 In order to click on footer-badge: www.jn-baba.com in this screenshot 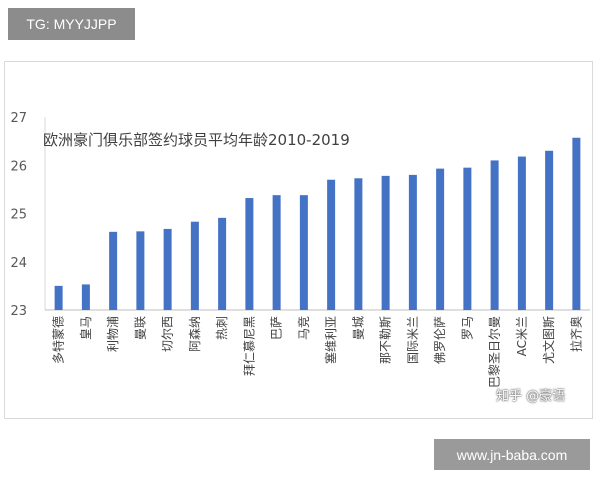, I will do `click(512, 454)`.